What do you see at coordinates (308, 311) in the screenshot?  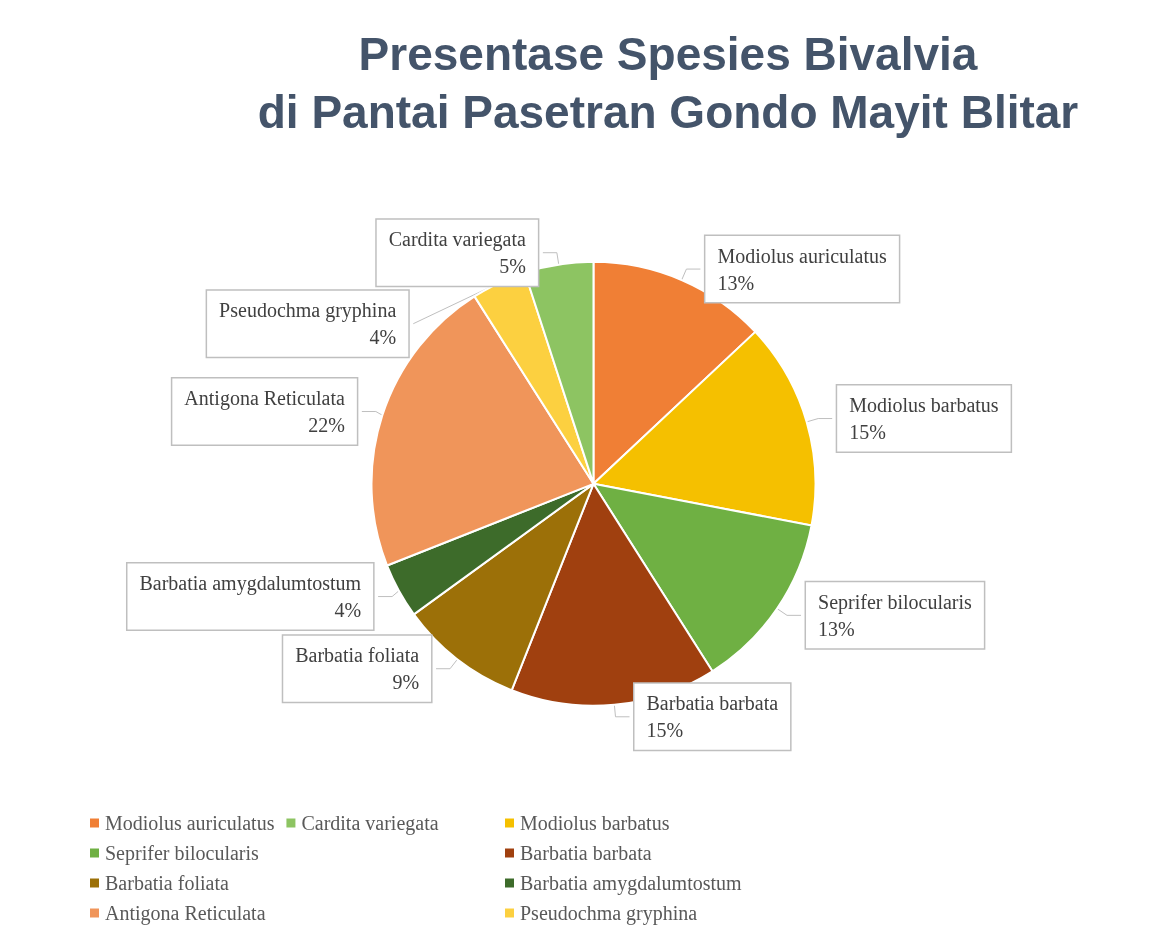 I see `slice-label: Pseudochma gryphina` at bounding box center [308, 311].